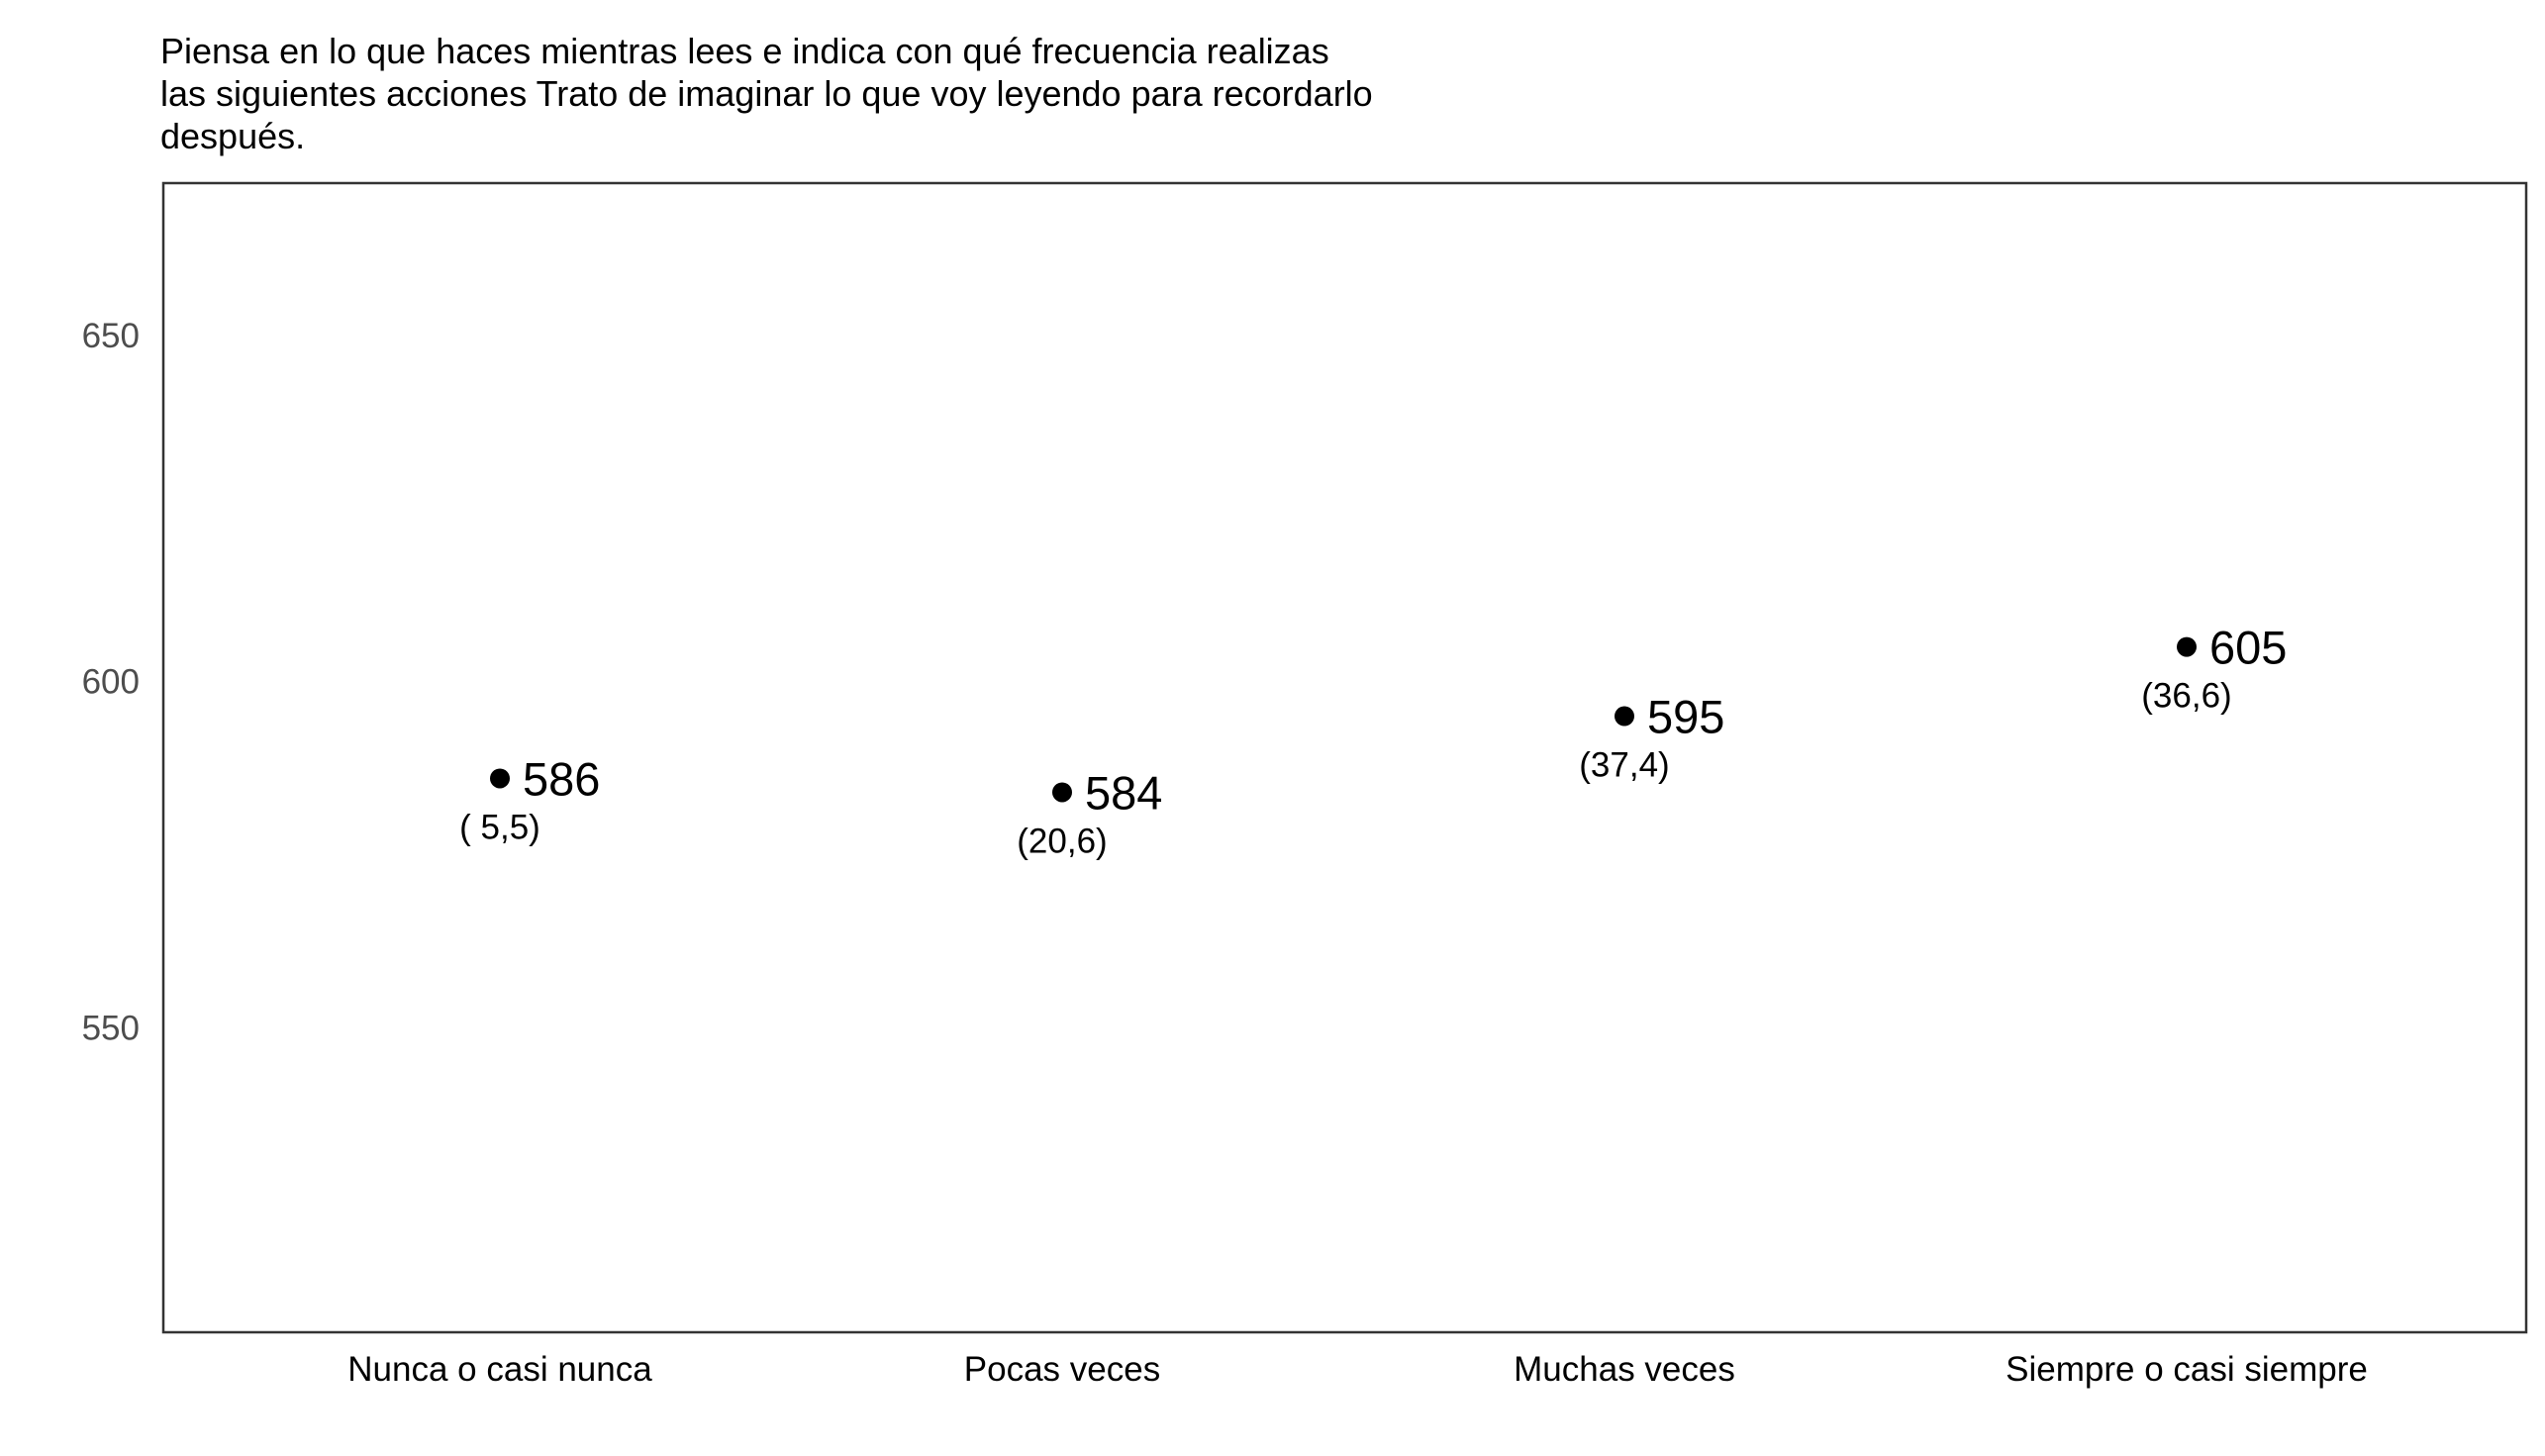 This screenshot has width=2545, height=1456. What do you see at coordinates (1373, 742) in the screenshot?
I see `data-points: 586( 5,5) 584(20,6) 595(37,4) 605(36,6)` at bounding box center [1373, 742].